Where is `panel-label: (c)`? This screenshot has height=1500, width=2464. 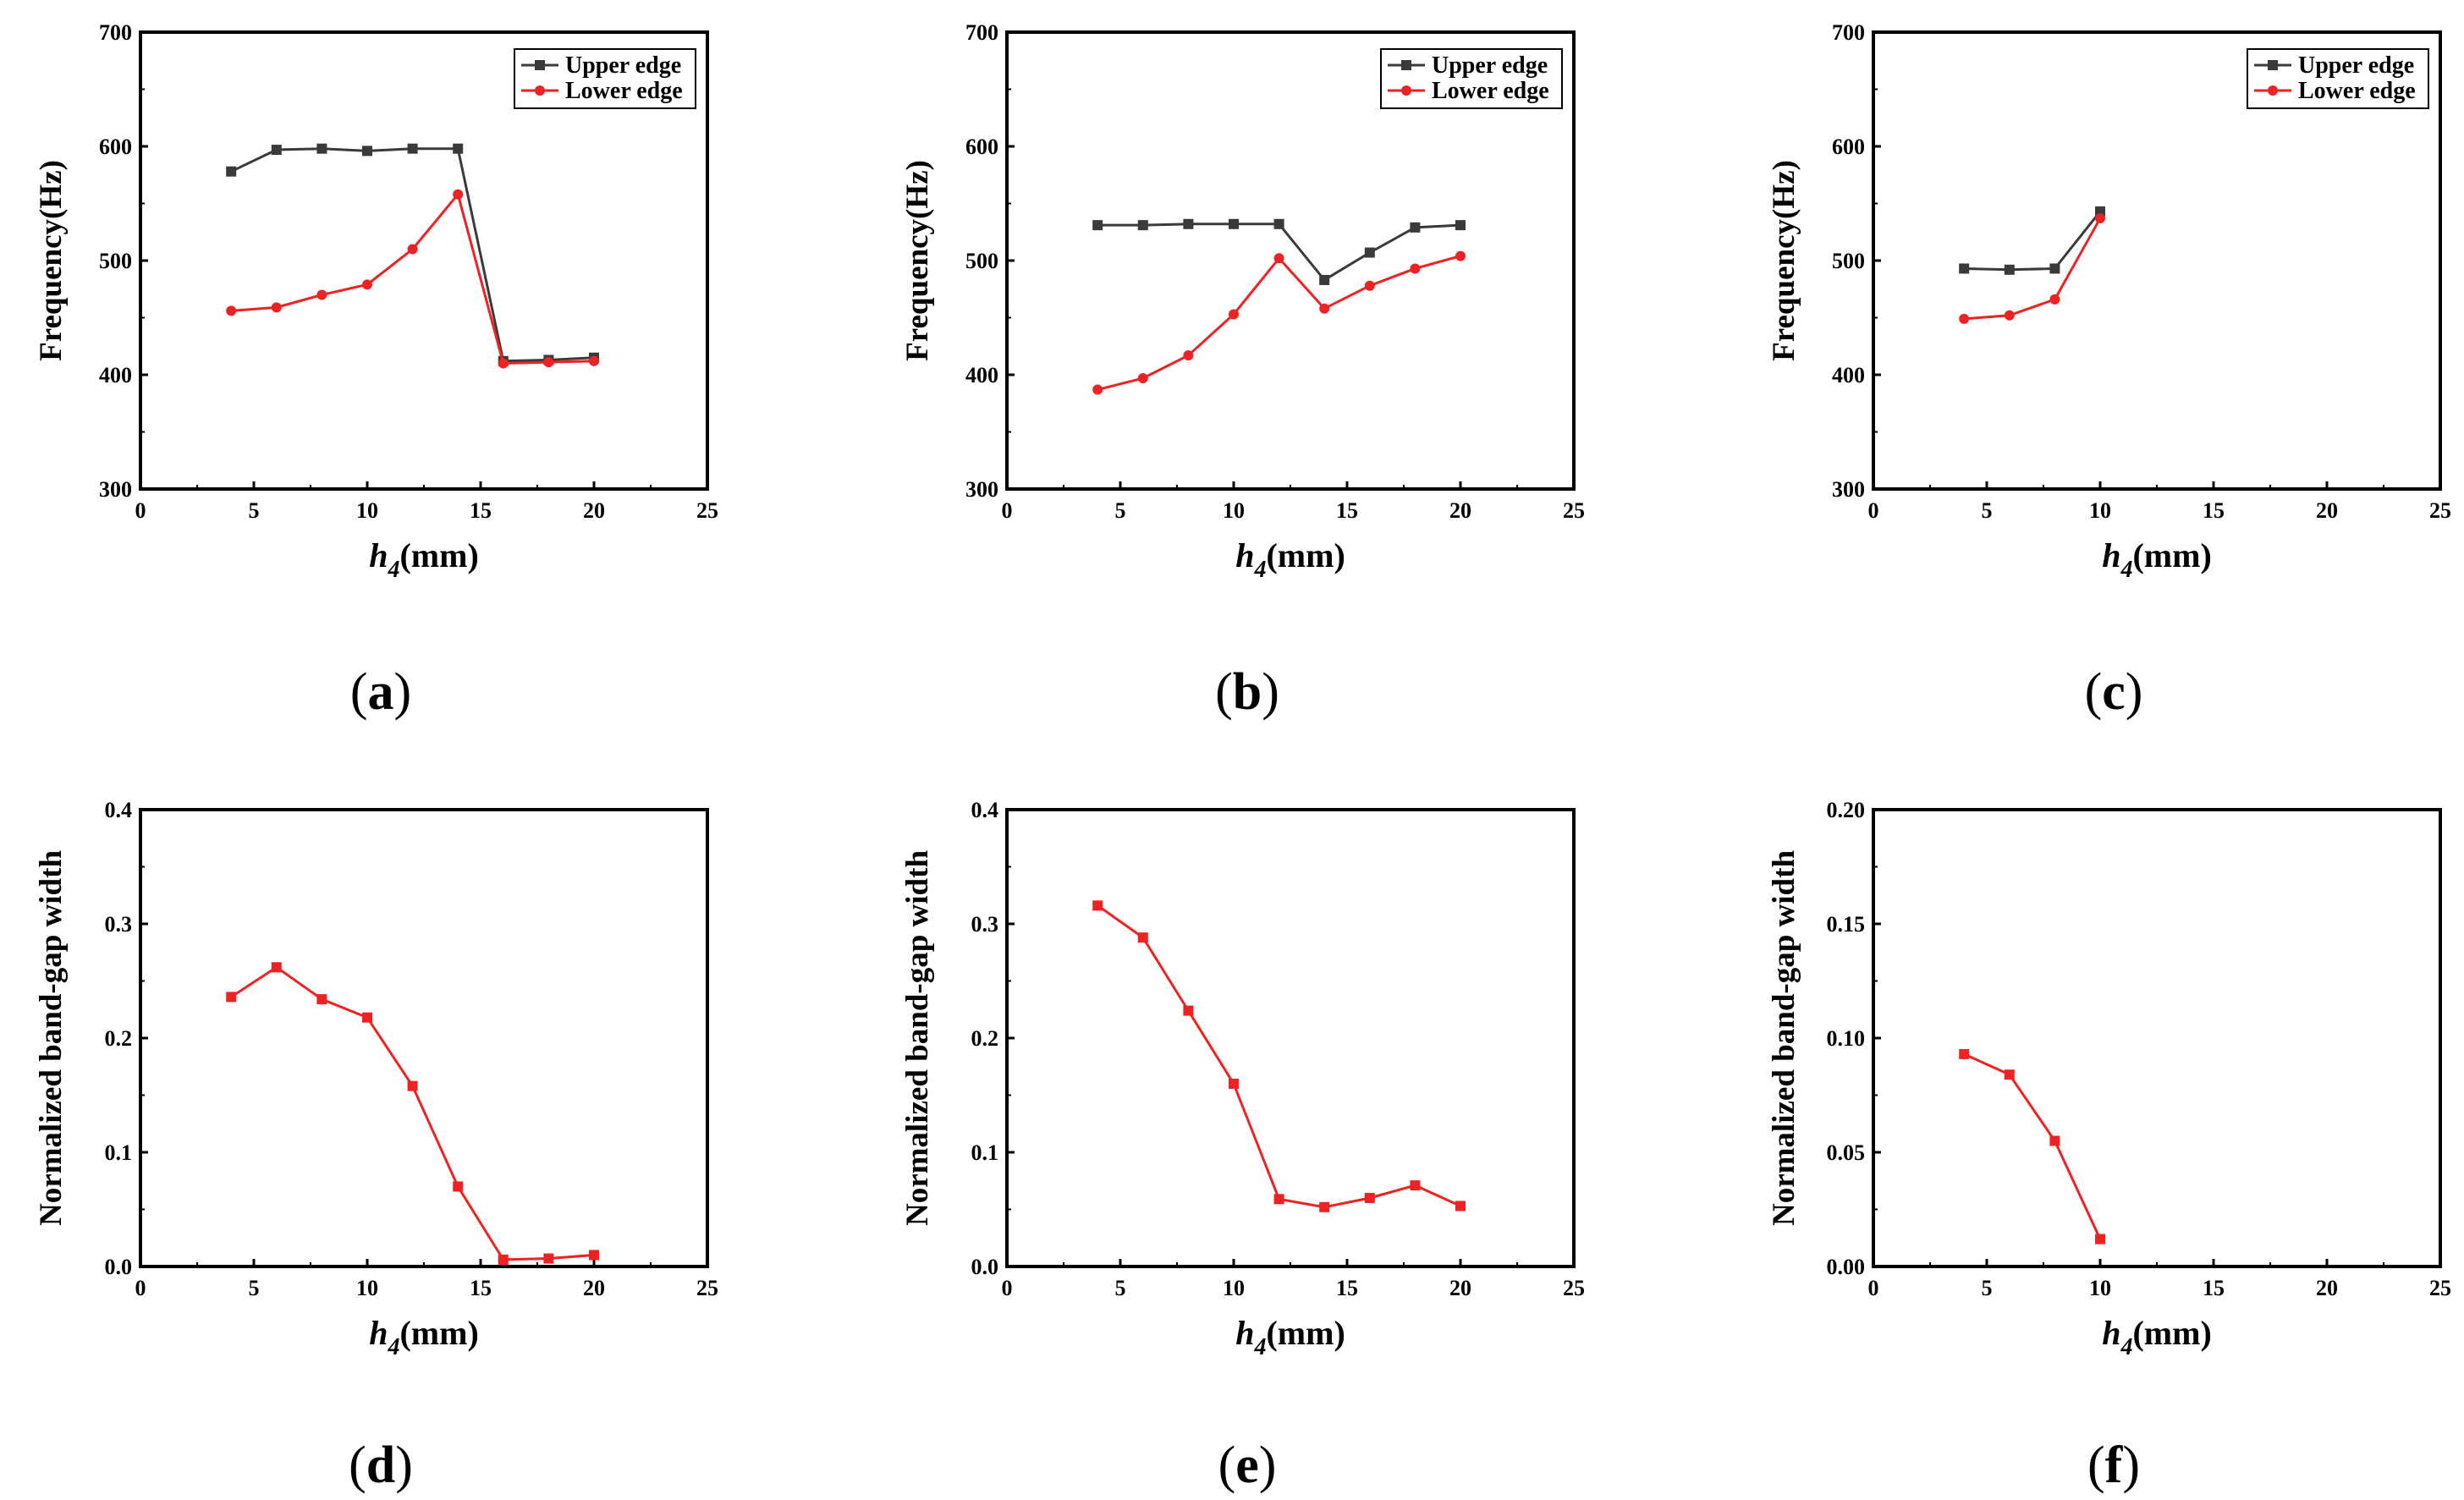
panel-label: (c) is located at coordinates (2114, 692).